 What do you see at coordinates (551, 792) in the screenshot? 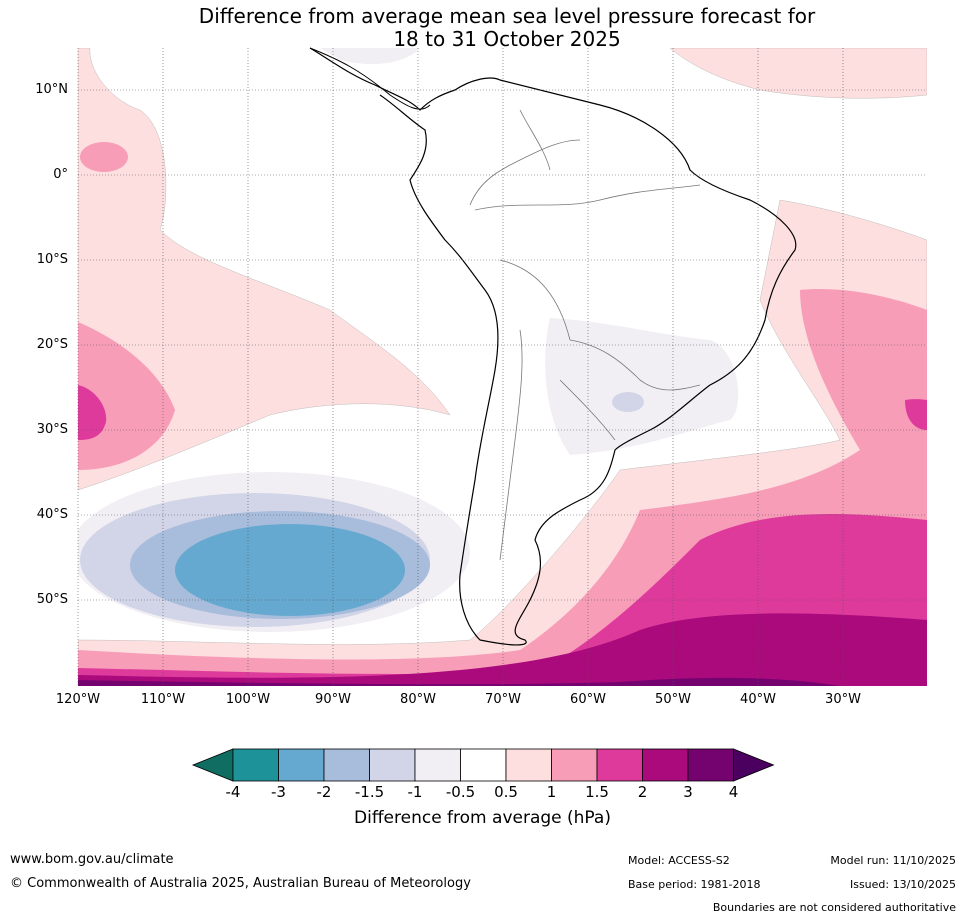
I see `colorbar-tick-label: 1` at bounding box center [551, 792].